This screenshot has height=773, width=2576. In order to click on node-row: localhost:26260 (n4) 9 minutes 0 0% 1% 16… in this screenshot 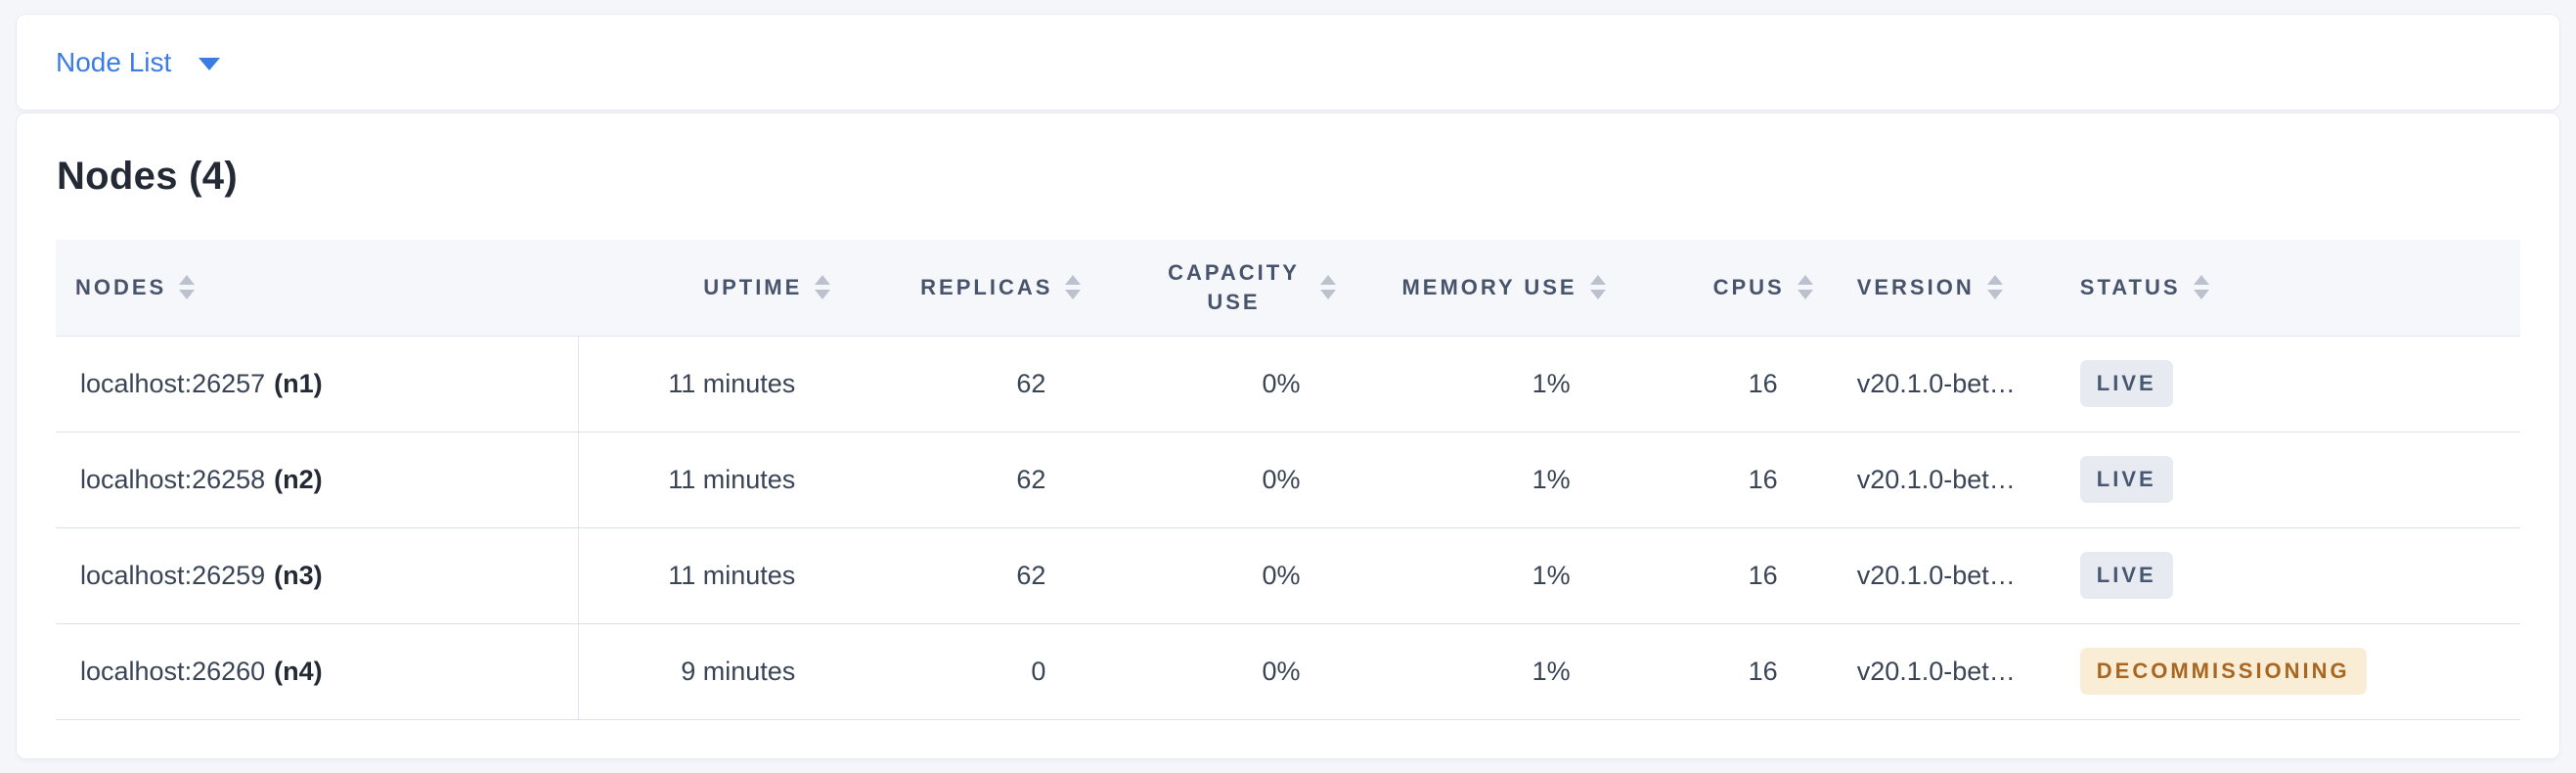, I will do `click(1288, 671)`.